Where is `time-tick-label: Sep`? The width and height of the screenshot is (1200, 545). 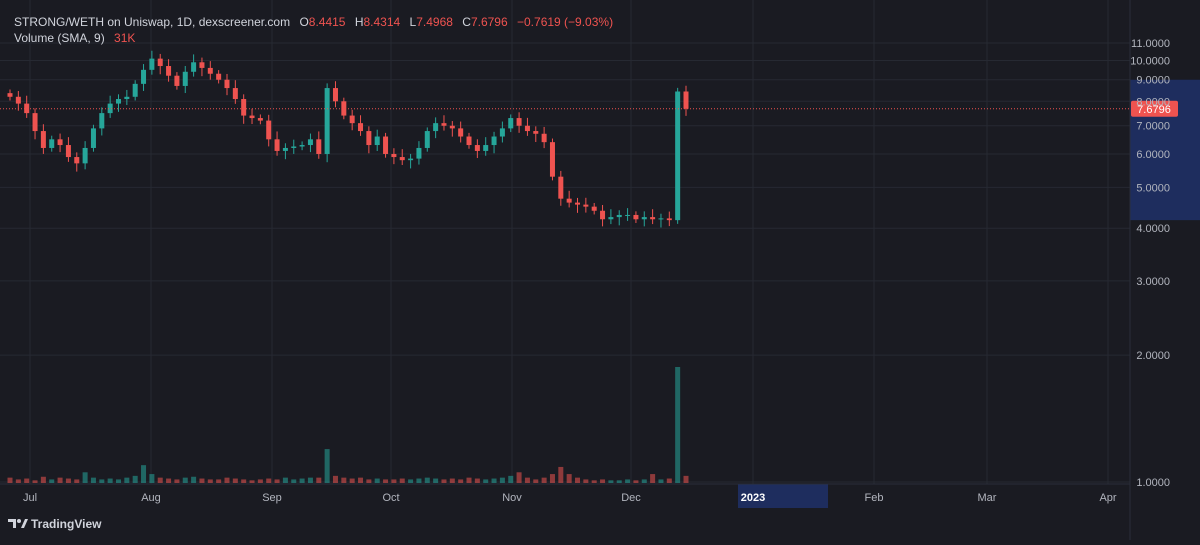
time-tick-label: Sep is located at coordinates (272, 498).